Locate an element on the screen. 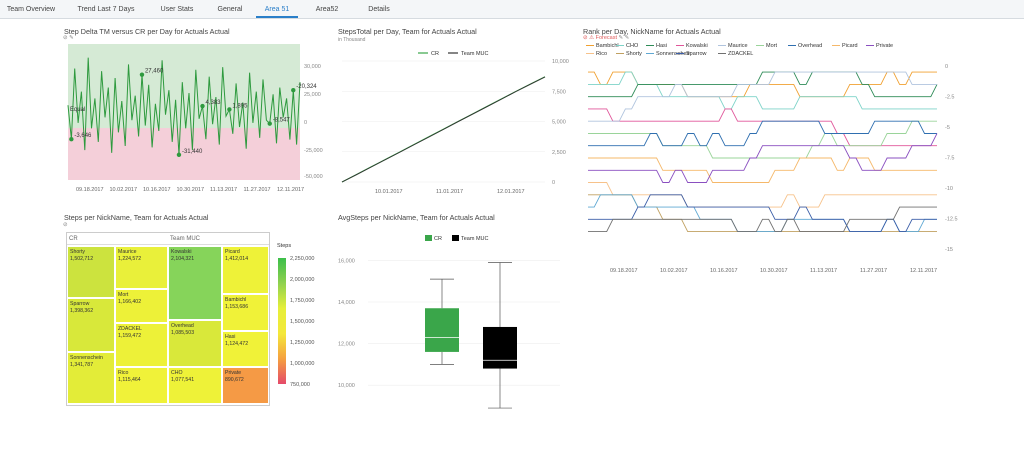 The height and width of the screenshot is (465, 1024). treemap-legend-tick: 2,000,000 is located at coordinates (302, 280).